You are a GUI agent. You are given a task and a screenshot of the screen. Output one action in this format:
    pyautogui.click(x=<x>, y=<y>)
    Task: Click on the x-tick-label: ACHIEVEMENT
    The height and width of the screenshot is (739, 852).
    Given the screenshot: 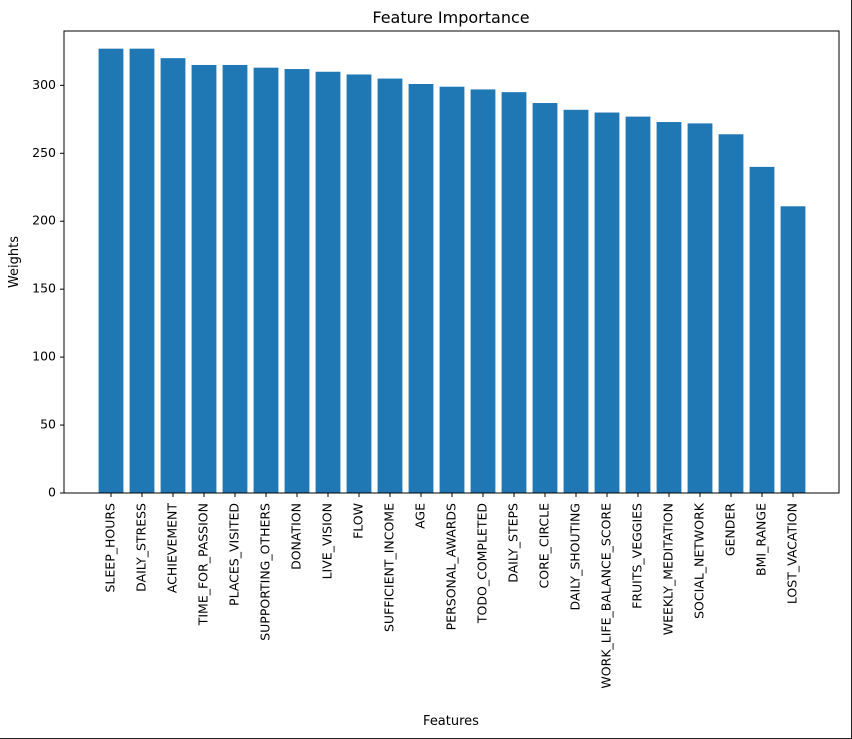 What is the action you would take?
    pyautogui.click(x=172, y=548)
    